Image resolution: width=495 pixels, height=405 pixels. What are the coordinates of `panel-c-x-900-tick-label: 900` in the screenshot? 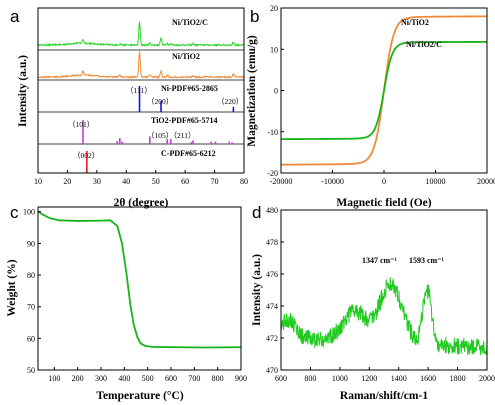 It's located at (241, 378).